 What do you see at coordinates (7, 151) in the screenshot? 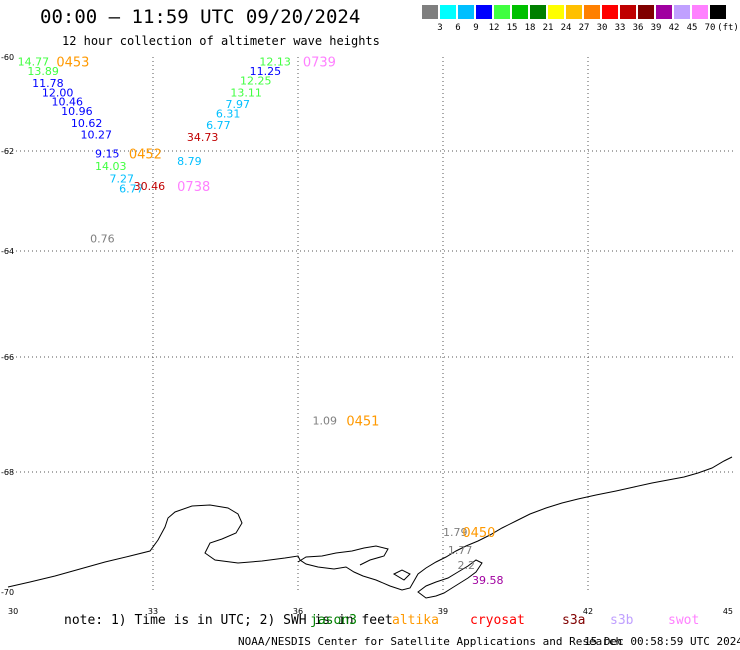
I see `lat-tick-label: -62` at bounding box center [7, 151].